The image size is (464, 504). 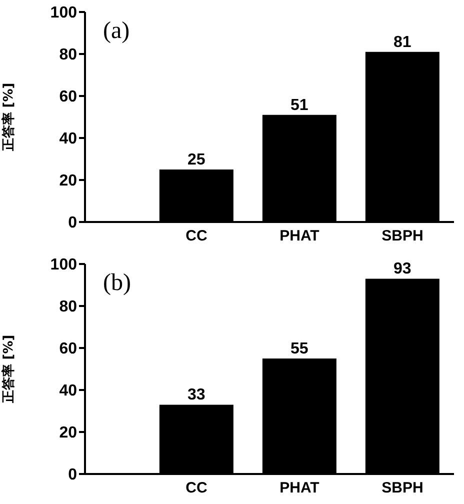 What do you see at coordinates (299, 349) in the screenshot?
I see `data-label: 55` at bounding box center [299, 349].